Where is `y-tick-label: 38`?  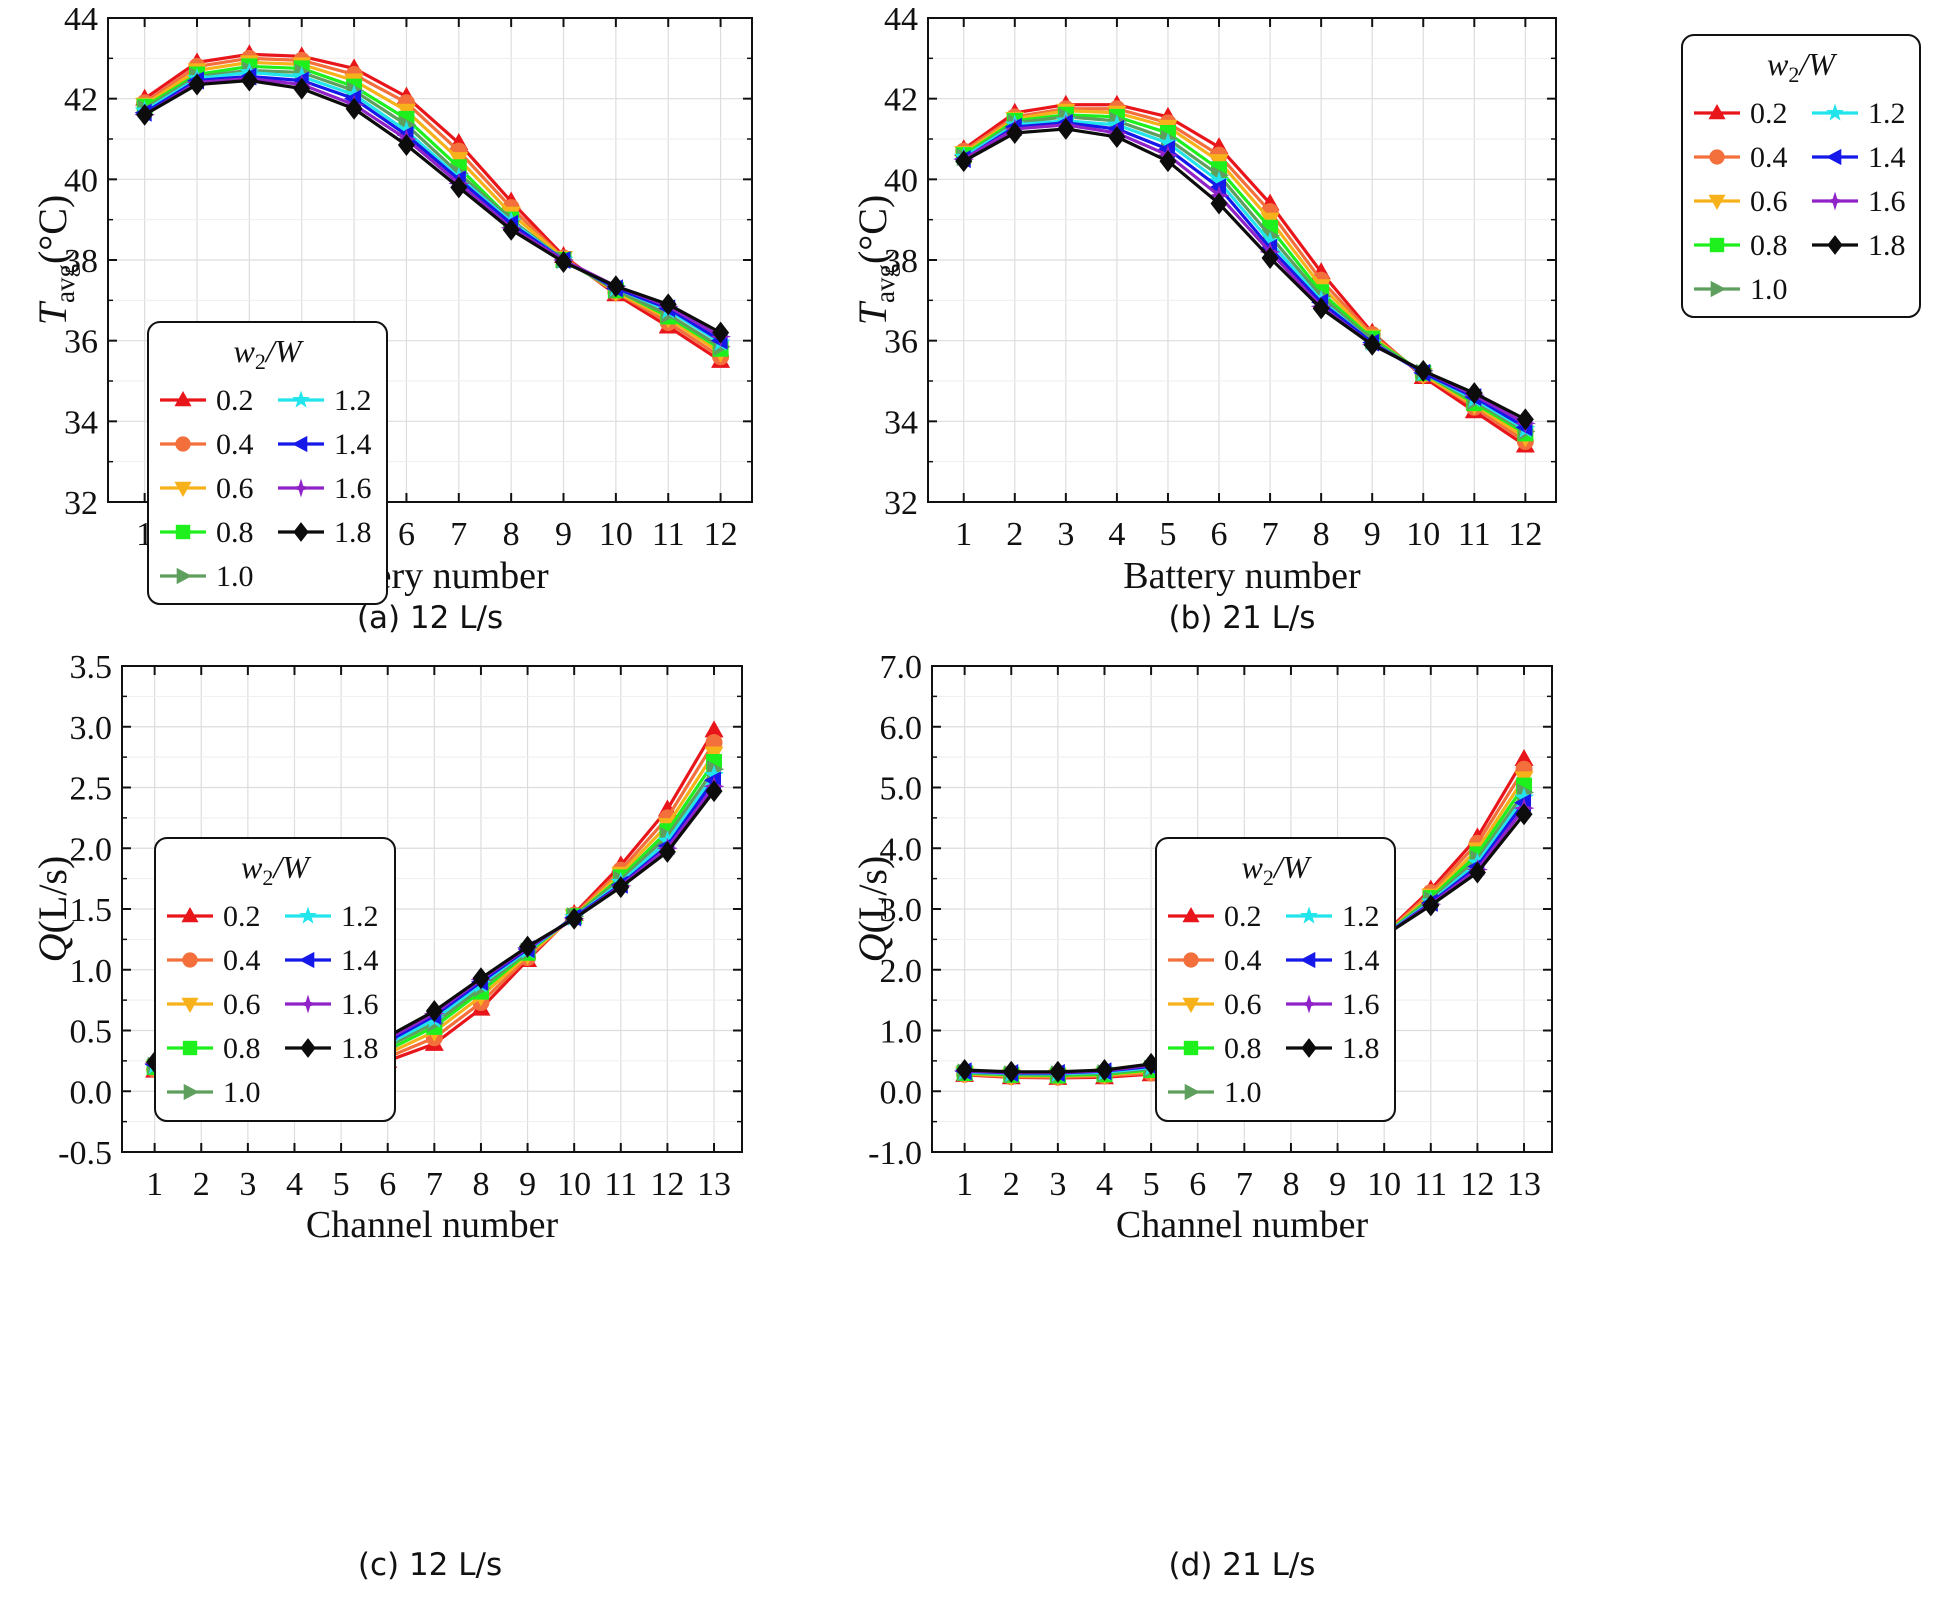
y-tick-label: 38 is located at coordinates (901, 261).